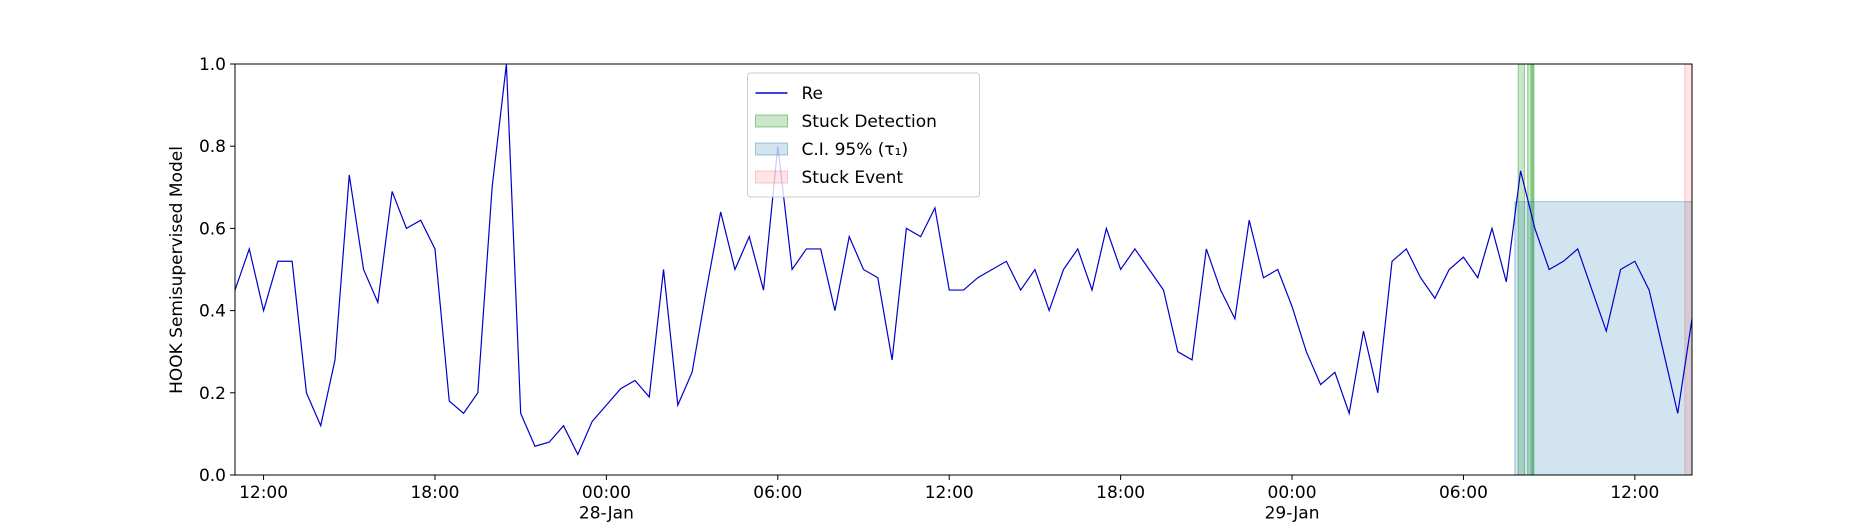 The image size is (1850, 525). I want to click on legend-label: Stuck Event, so click(853, 178).